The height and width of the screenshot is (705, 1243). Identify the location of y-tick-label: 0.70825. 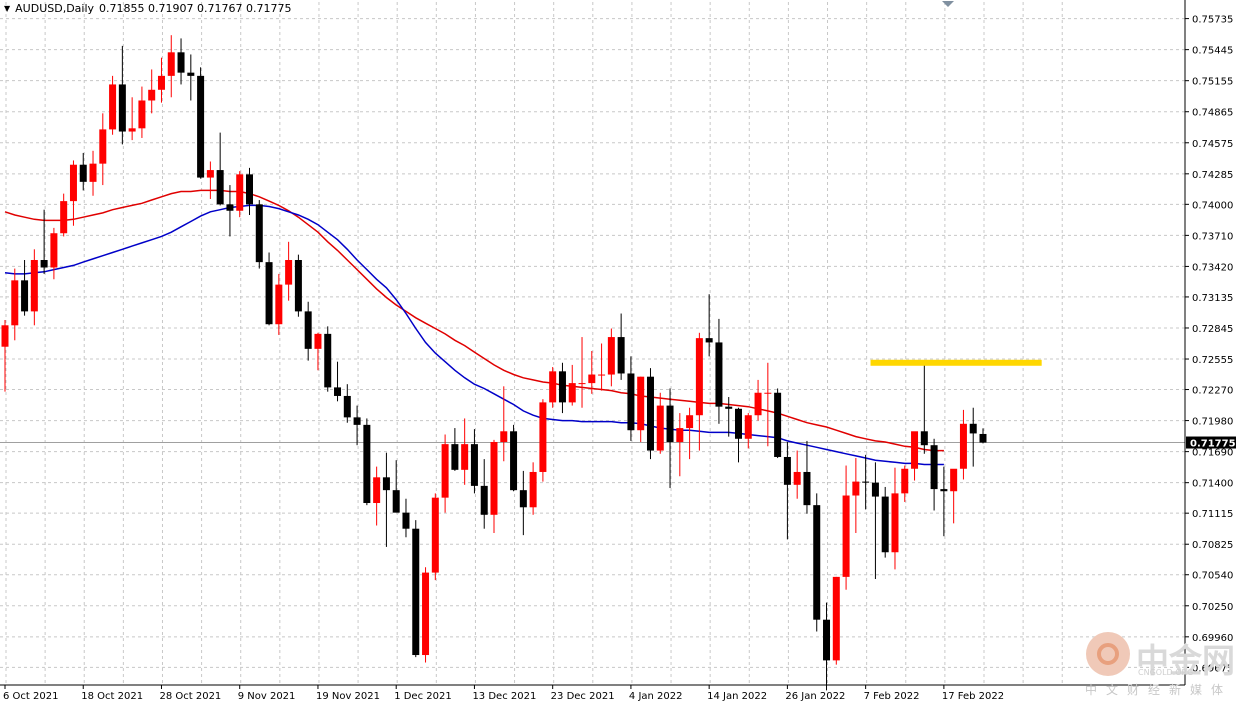
(1212, 545).